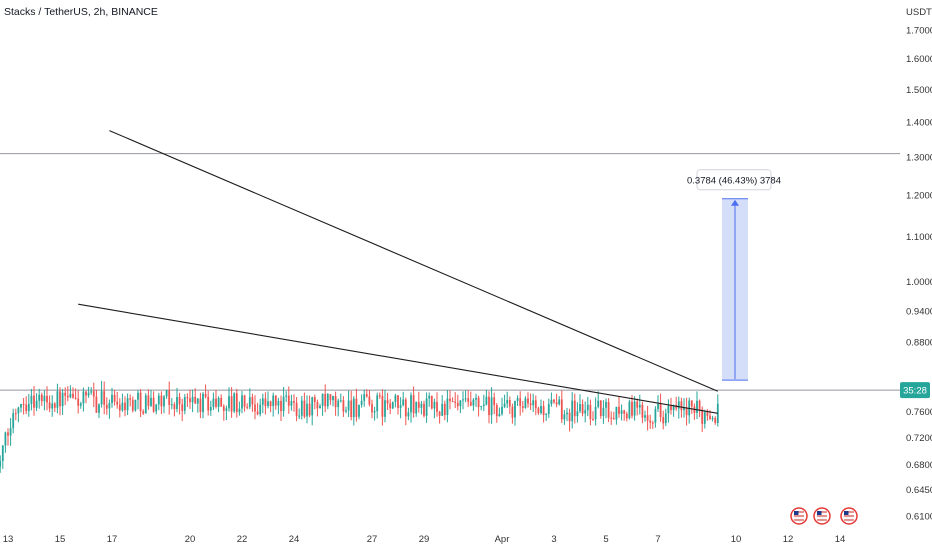  I want to click on economic-events, so click(824, 516).